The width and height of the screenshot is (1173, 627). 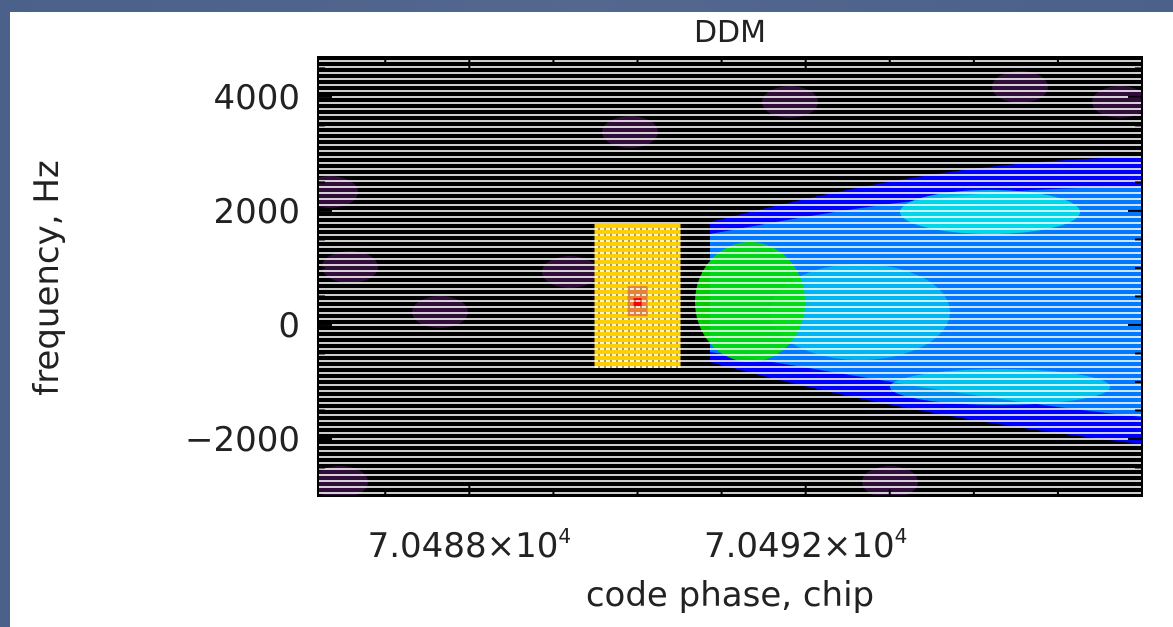 What do you see at coordinates (256, 98) in the screenshot?
I see `y-tick-label: 4000` at bounding box center [256, 98].